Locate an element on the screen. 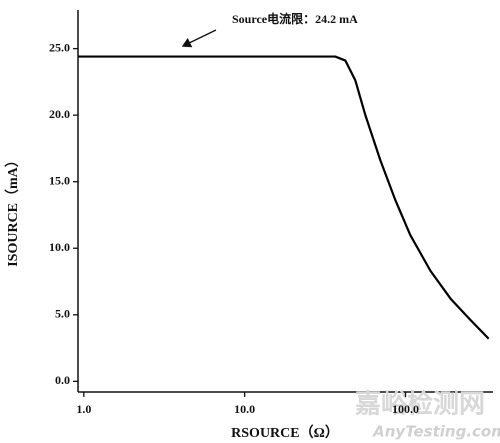 The image size is (500, 443). y-tick-label: 0.0 is located at coordinates (62, 380).